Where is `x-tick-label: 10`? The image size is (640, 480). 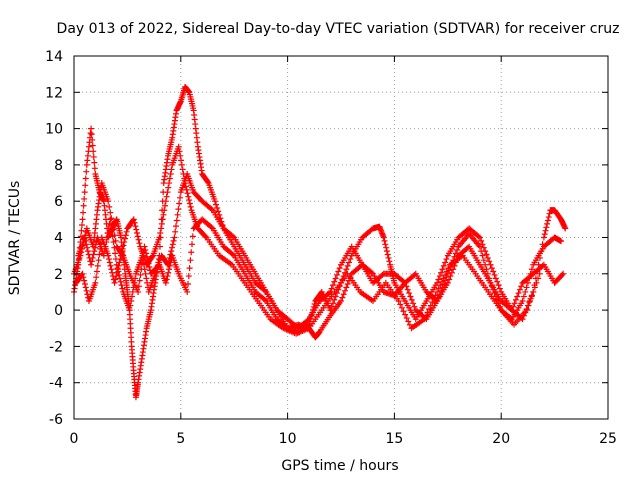 x-tick-label: 10 is located at coordinates (288, 439).